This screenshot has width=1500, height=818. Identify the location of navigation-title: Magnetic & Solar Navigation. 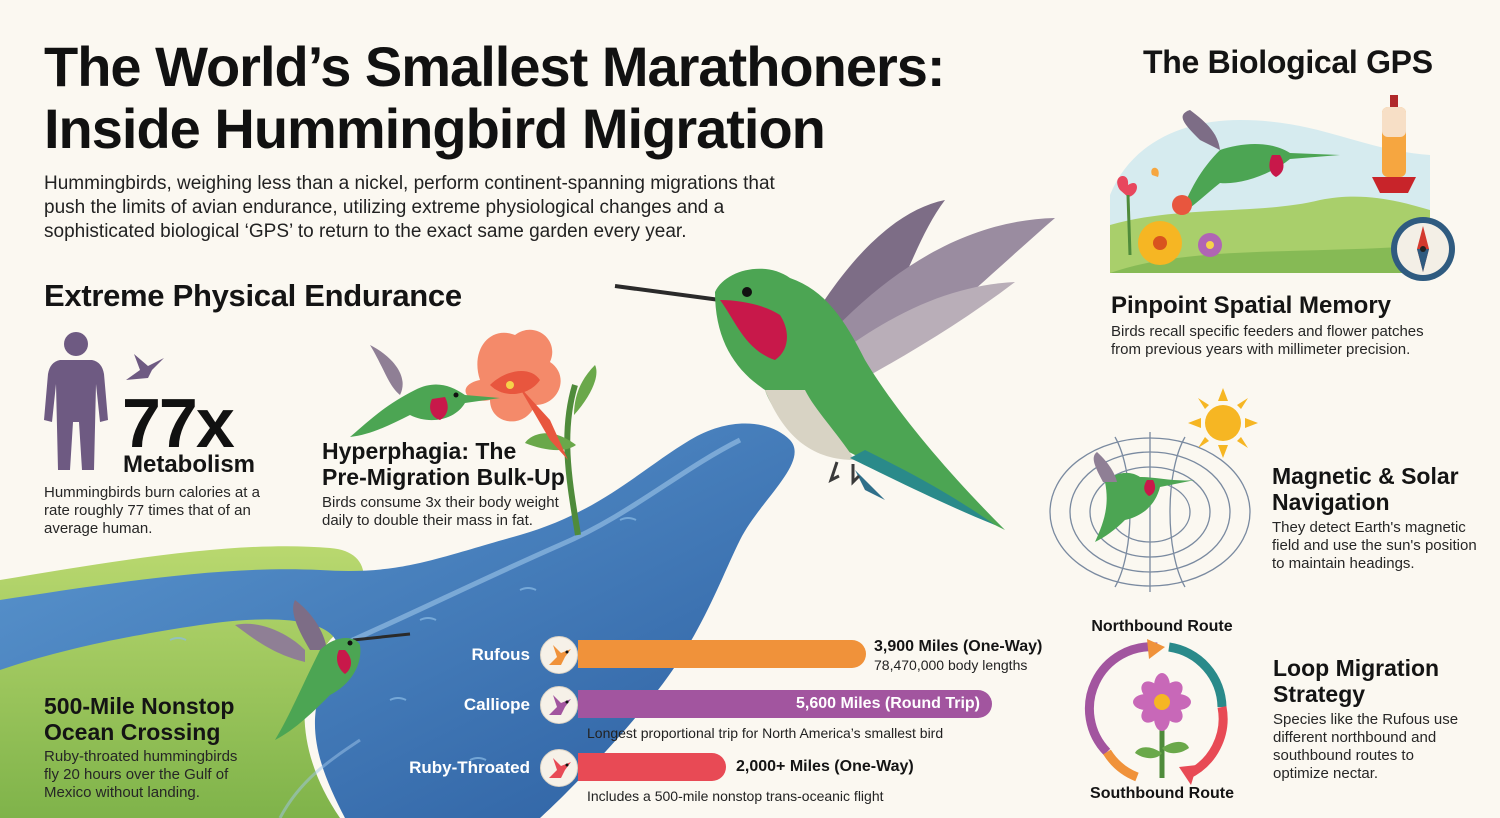
(1365, 489).